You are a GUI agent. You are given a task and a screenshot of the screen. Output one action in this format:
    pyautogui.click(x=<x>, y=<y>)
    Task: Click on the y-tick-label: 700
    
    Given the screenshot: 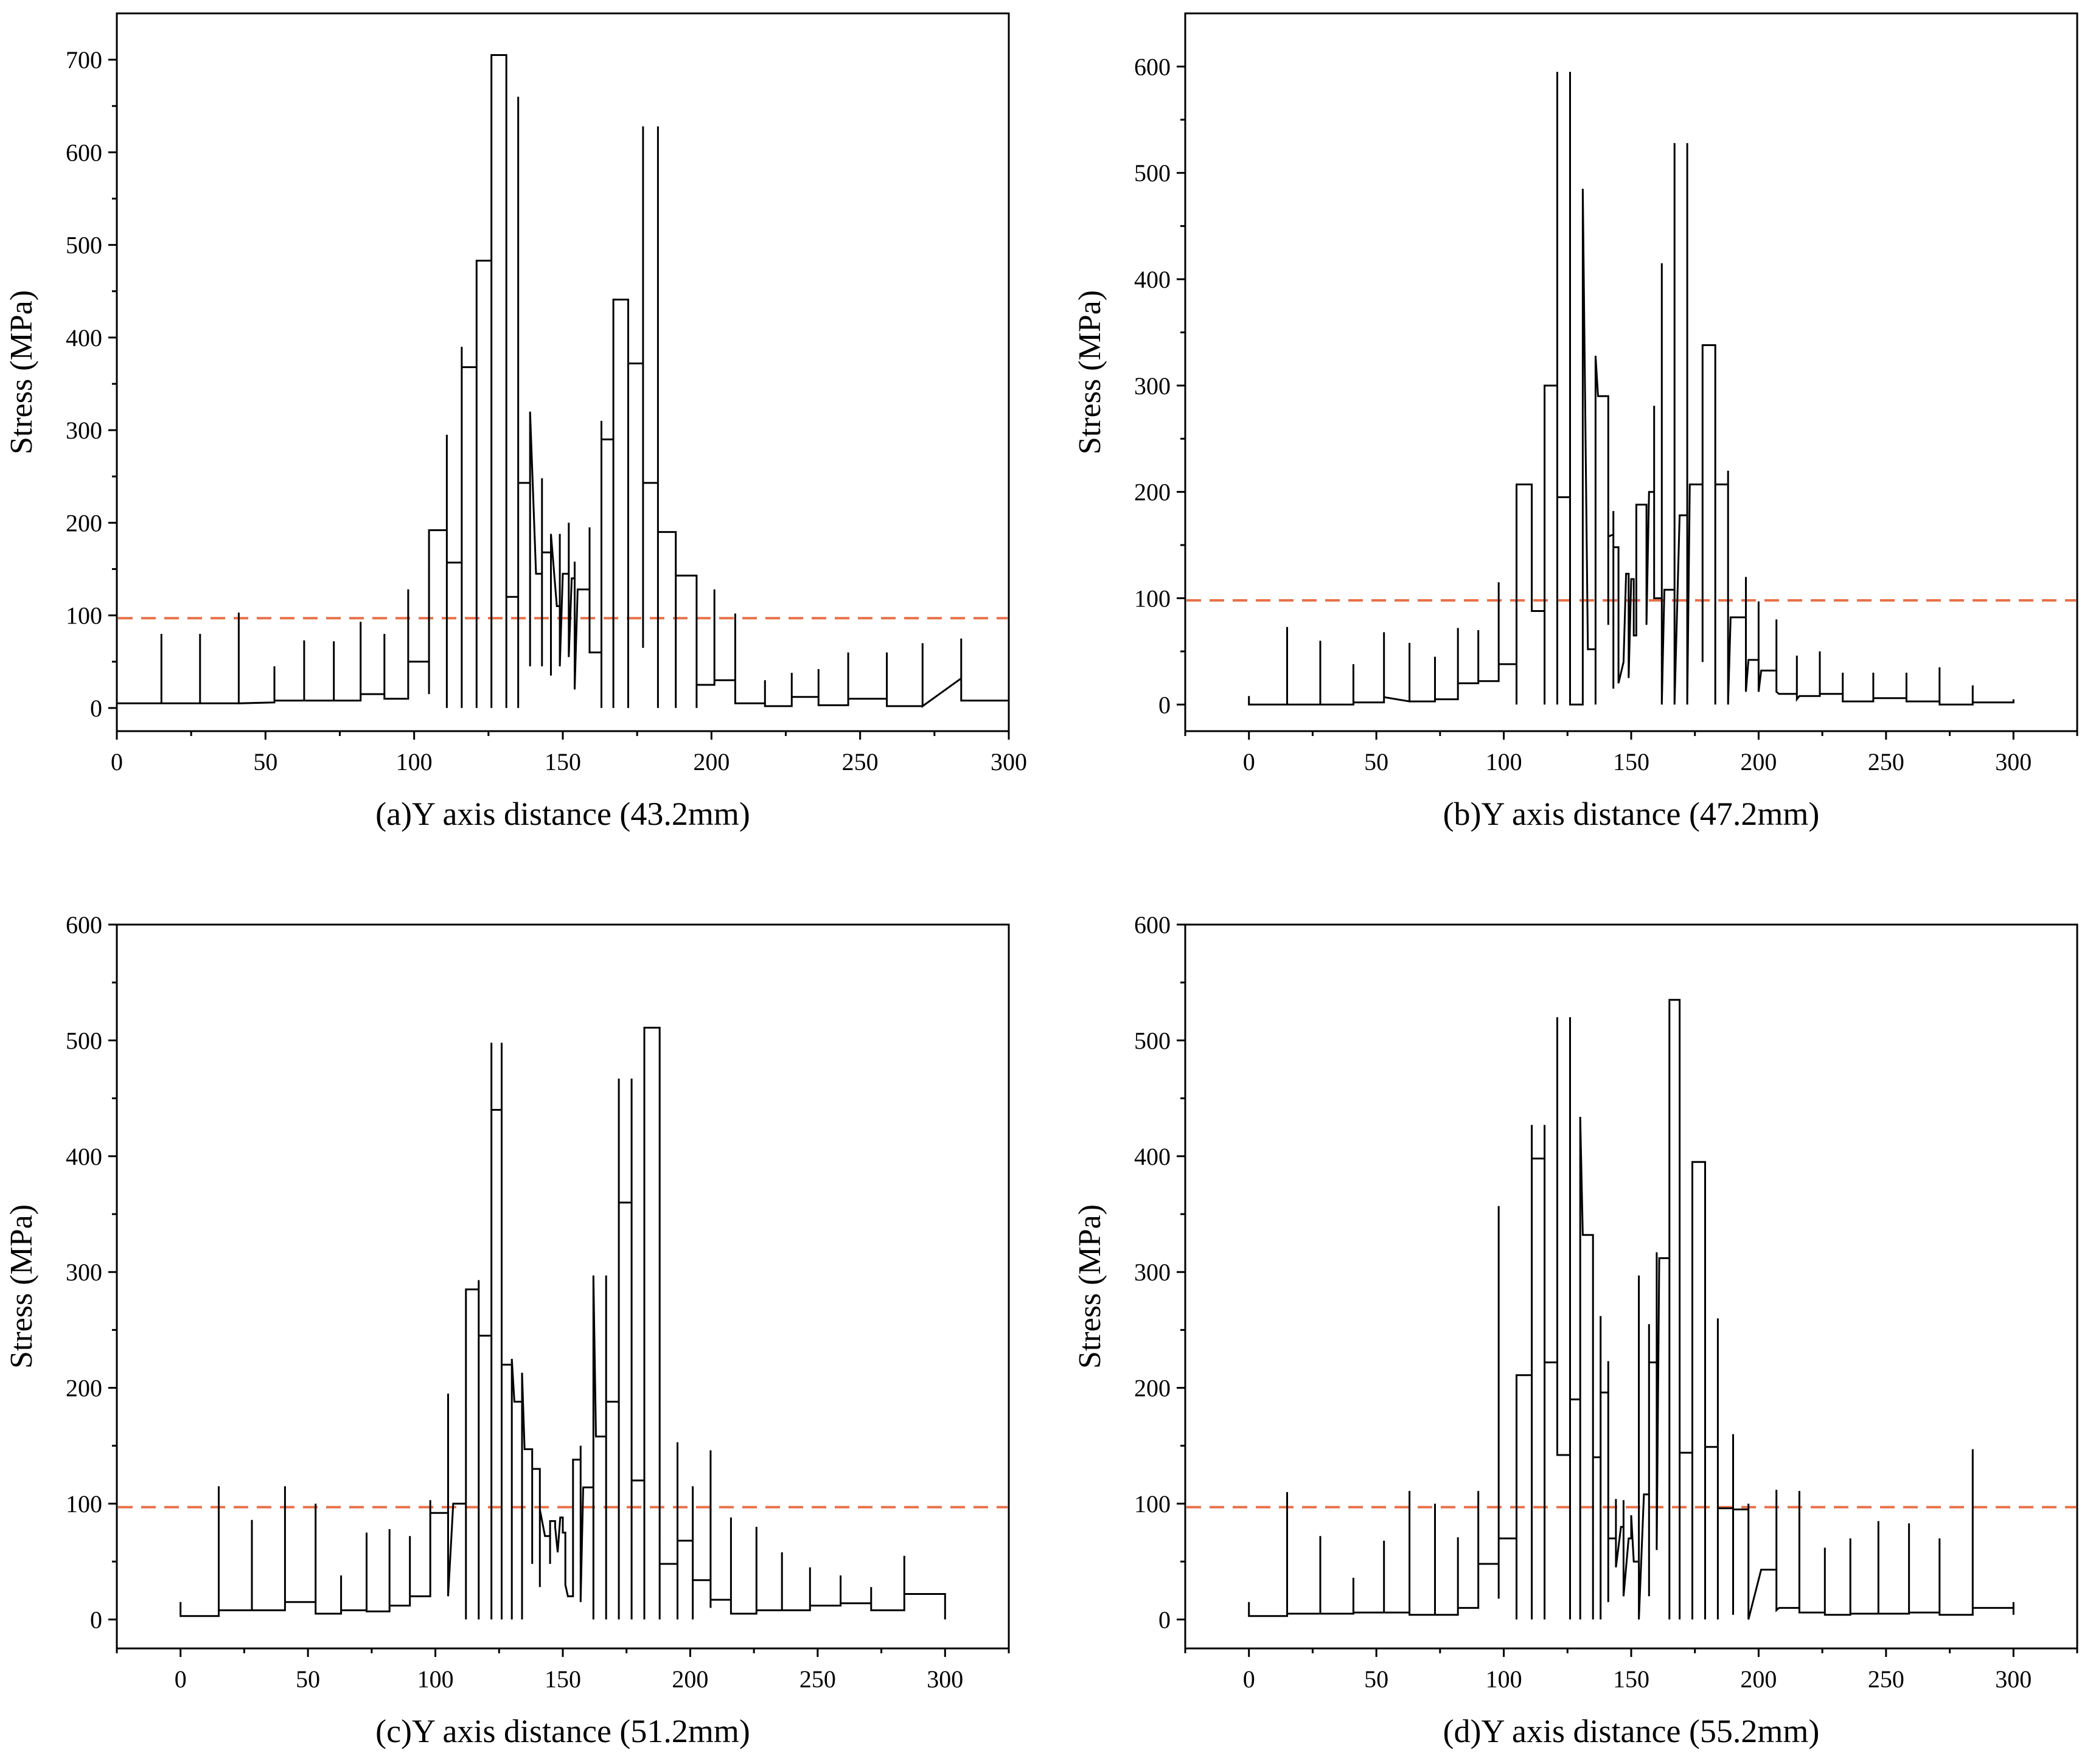 What is the action you would take?
    pyautogui.click(x=84, y=60)
    